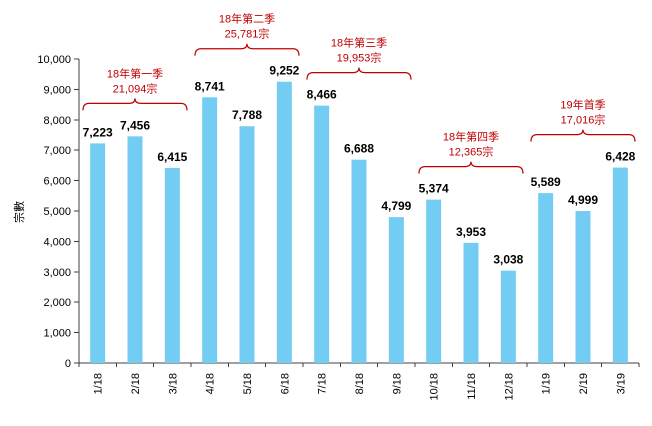  I want to click on x-tick-label-7-18: 7/18, so click(323, 383).